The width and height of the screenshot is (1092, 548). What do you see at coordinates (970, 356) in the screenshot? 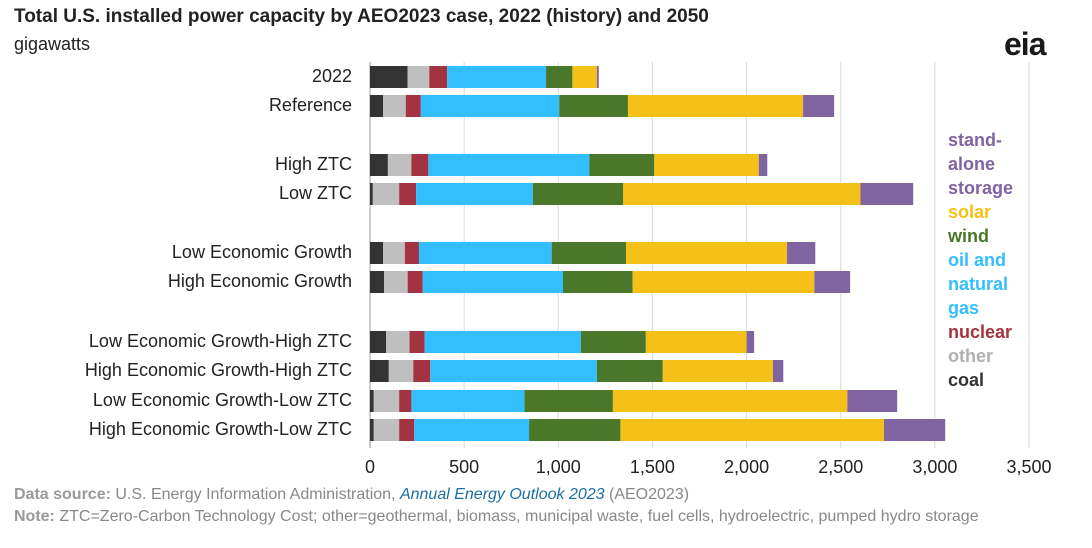
I see `legend-entry: other` at bounding box center [970, 356].